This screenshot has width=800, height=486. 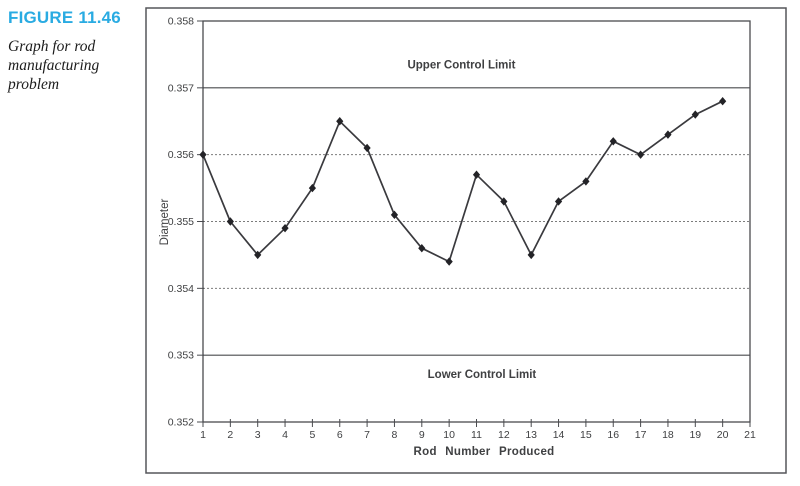 What do you see at coordinates (476, 435) in the screenshot?
I see `x-tick-label: 11` at bounding box center [476, 435].